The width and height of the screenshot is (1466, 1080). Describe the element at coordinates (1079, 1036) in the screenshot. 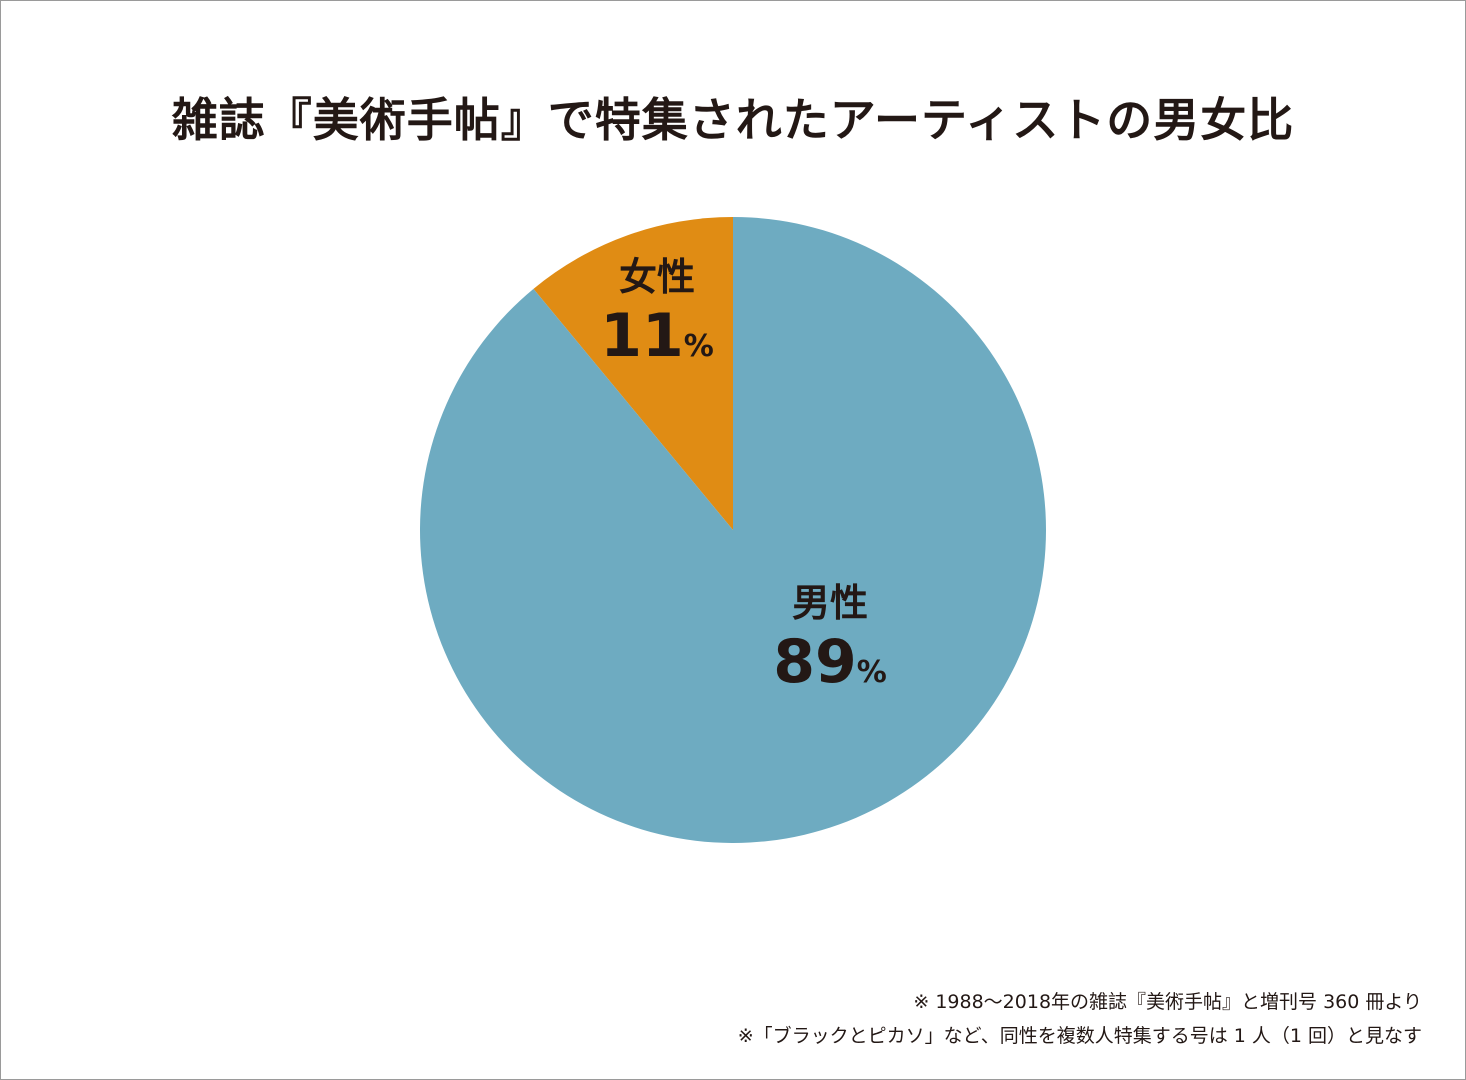

I see `footnote-method: ※「ブラックとピカソ」など、同性を複数人特集する号は 1 人（1 回）と見なす` at that location.